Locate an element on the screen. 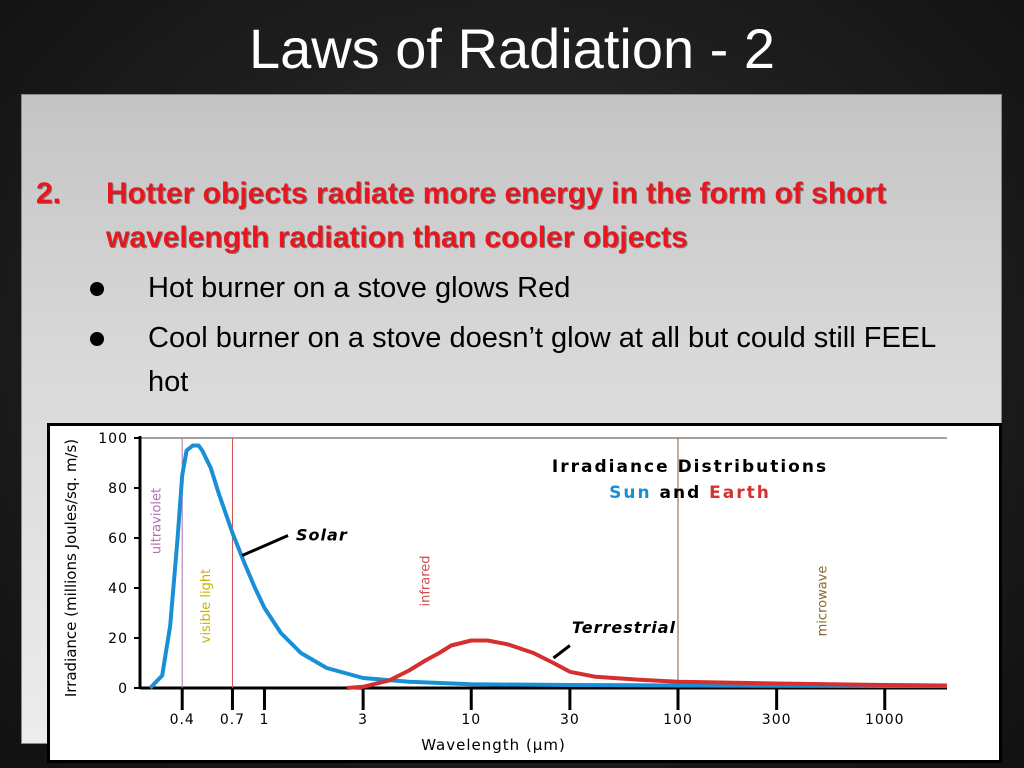 The width and height of the screenshot is (1024, 768). x-tick-label: 3 is located at coordinates (363, 720).